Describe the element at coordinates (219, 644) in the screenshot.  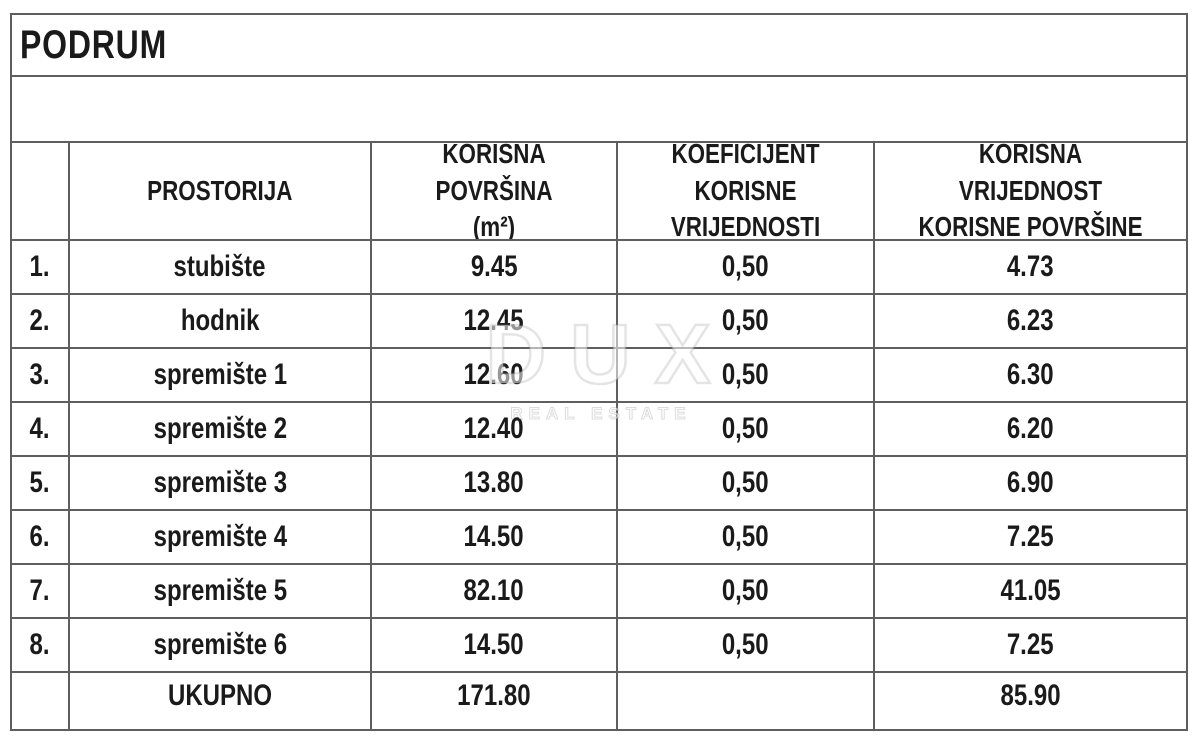
I see `room-name-cell: spremište 6` at that location.